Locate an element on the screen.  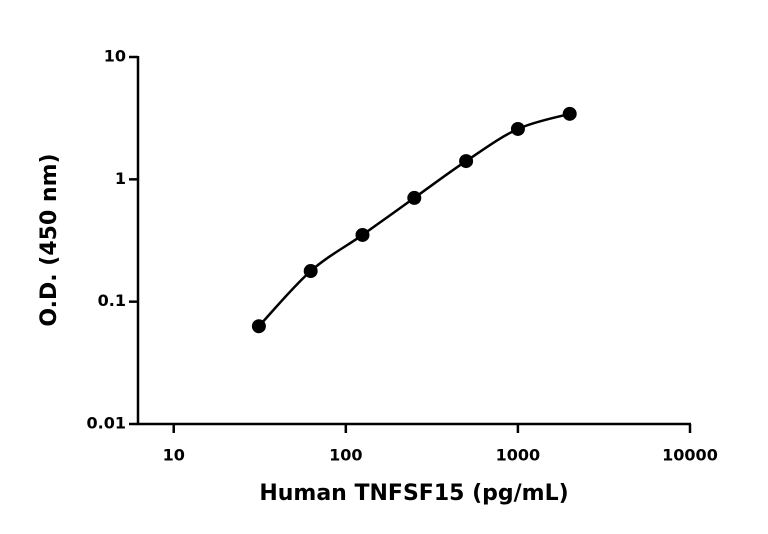
y-tick-label: 1 is located at coordinates (120, 178).